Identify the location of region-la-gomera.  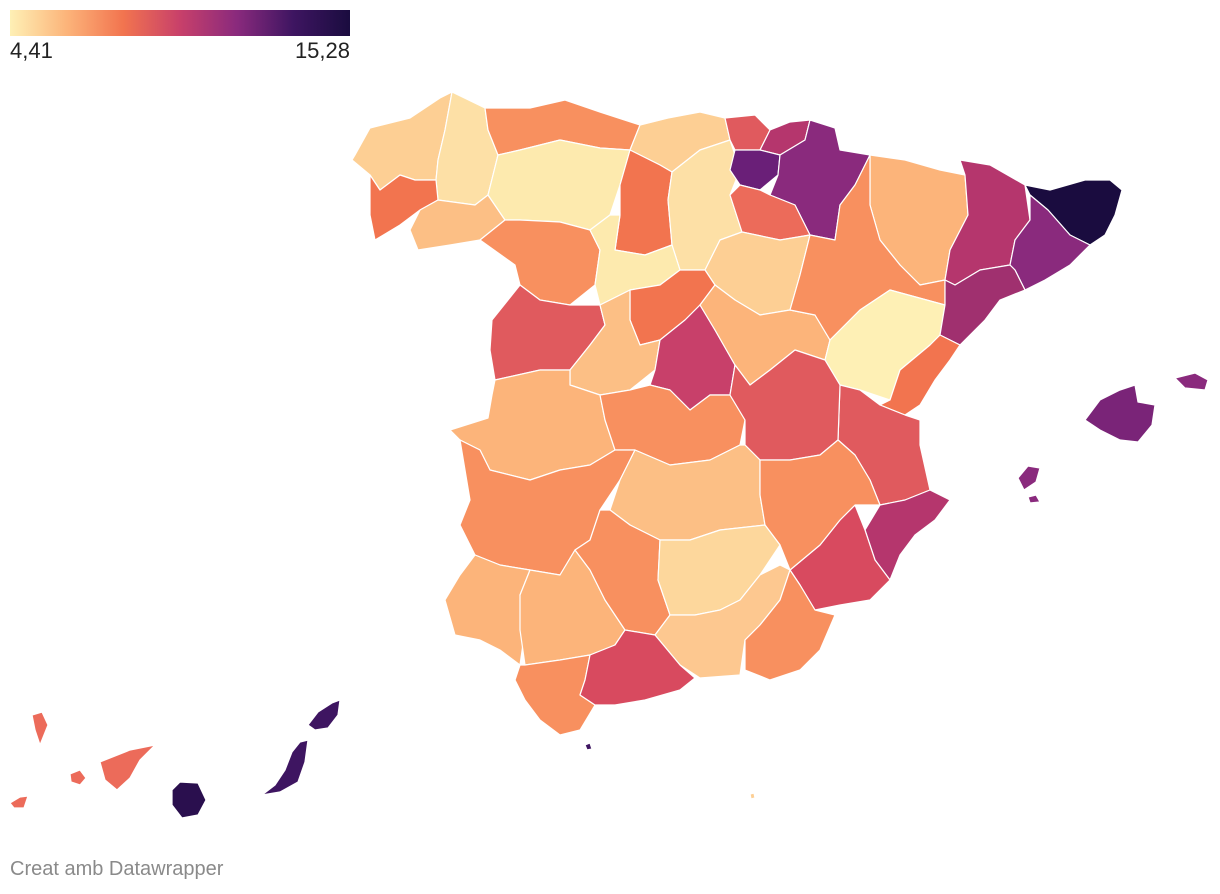
(78, 777).